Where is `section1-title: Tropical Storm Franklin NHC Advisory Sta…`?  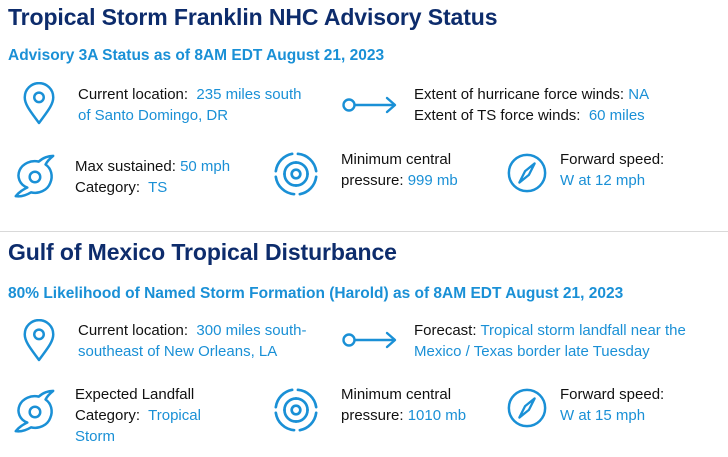 section1-title: Tropical Storm Franklin NHC Advisory Sta… is located at coordinates (253, 17).